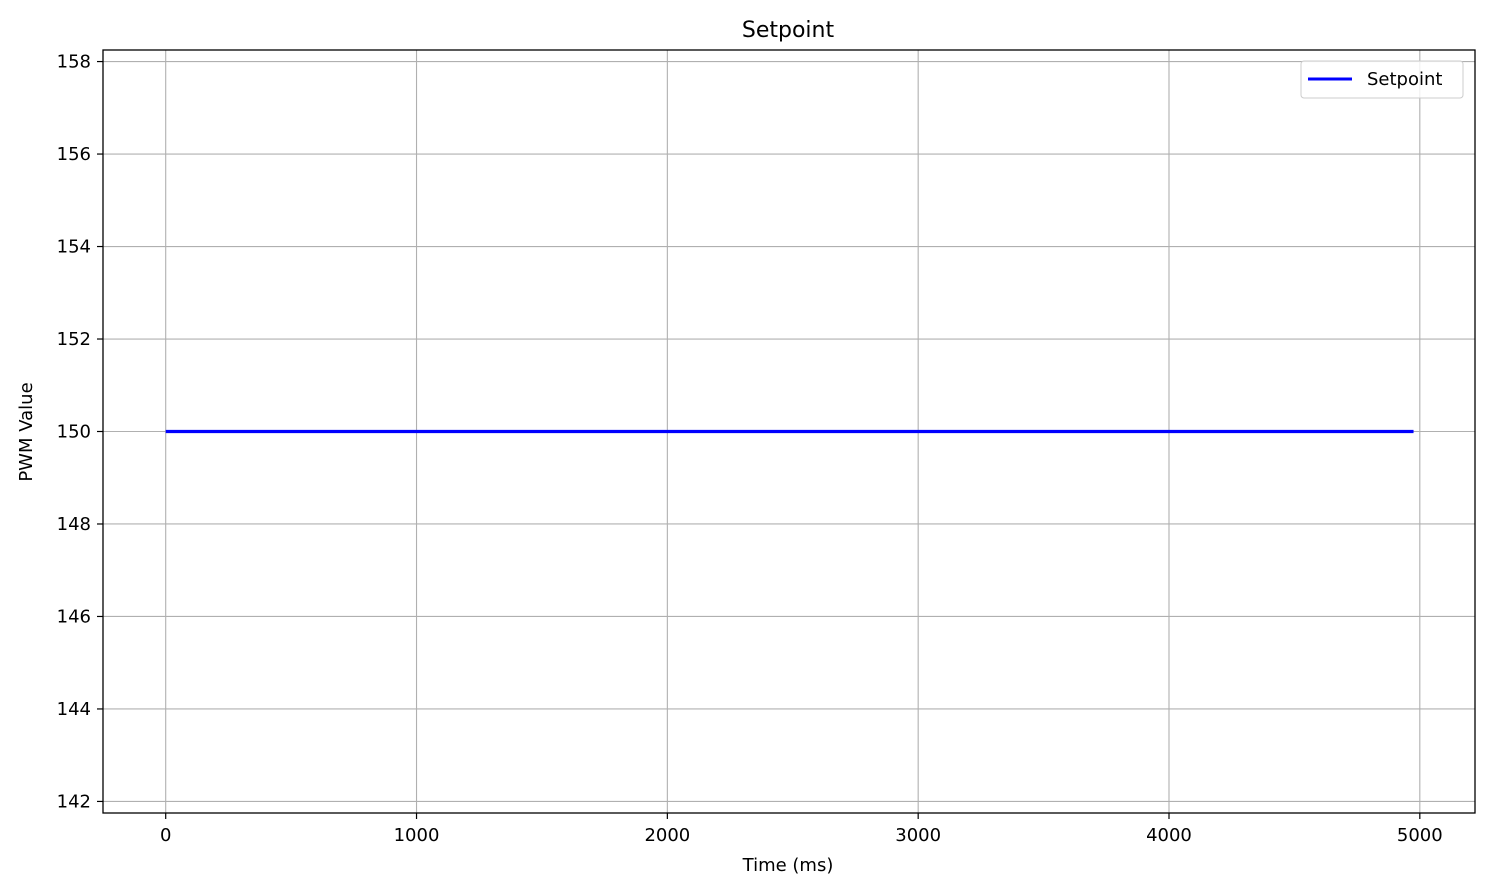  I want to click on legend: Setpoint, so click(1382, 79).